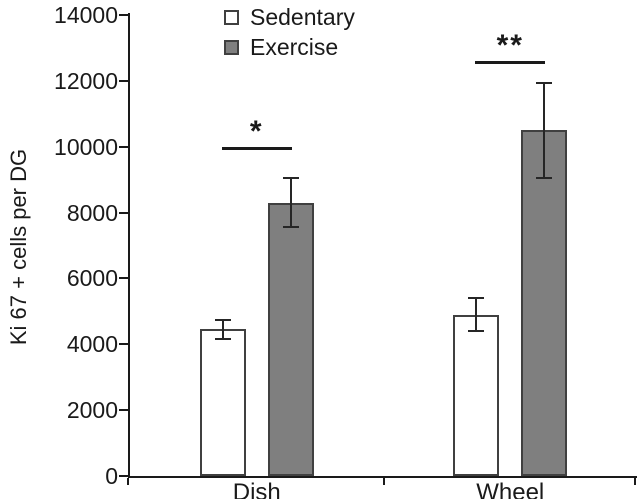 The image size is (640, 499). What do you see at coordinates (302, 17) in the screenshot?
I see `legend-label-sedentary: Sedentary` at bounding box center [302, 17].